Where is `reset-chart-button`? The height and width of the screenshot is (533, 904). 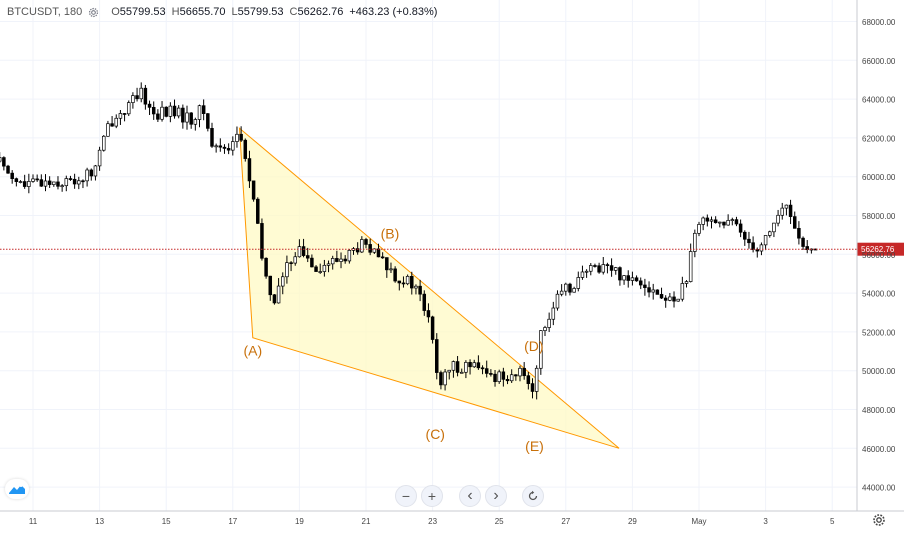 reset-chart-button is located at coordinates (533, 496).